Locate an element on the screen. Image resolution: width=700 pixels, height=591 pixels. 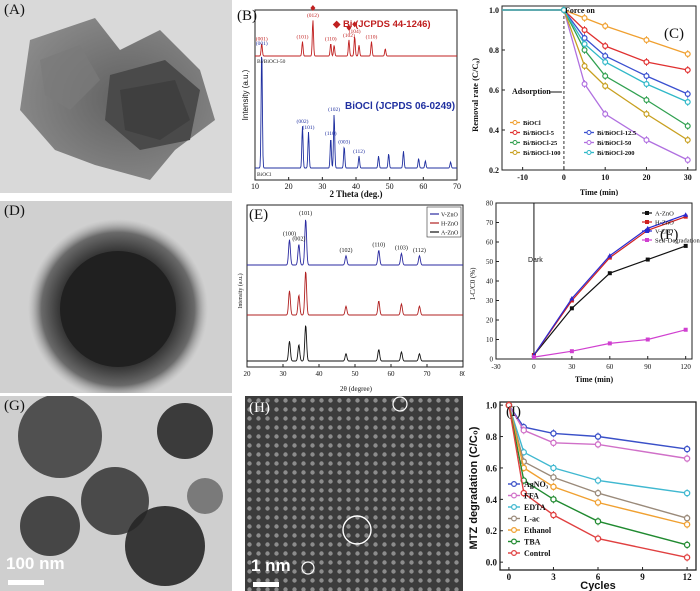
legend-label: Self-Degradation is located at coordinates (677, 241).